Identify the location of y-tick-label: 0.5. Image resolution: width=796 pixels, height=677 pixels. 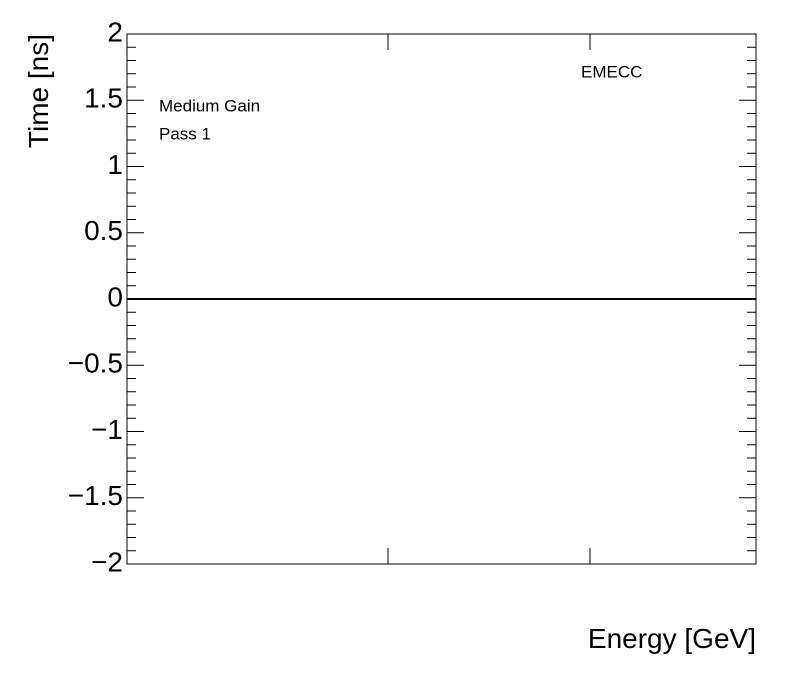
(103, 230).